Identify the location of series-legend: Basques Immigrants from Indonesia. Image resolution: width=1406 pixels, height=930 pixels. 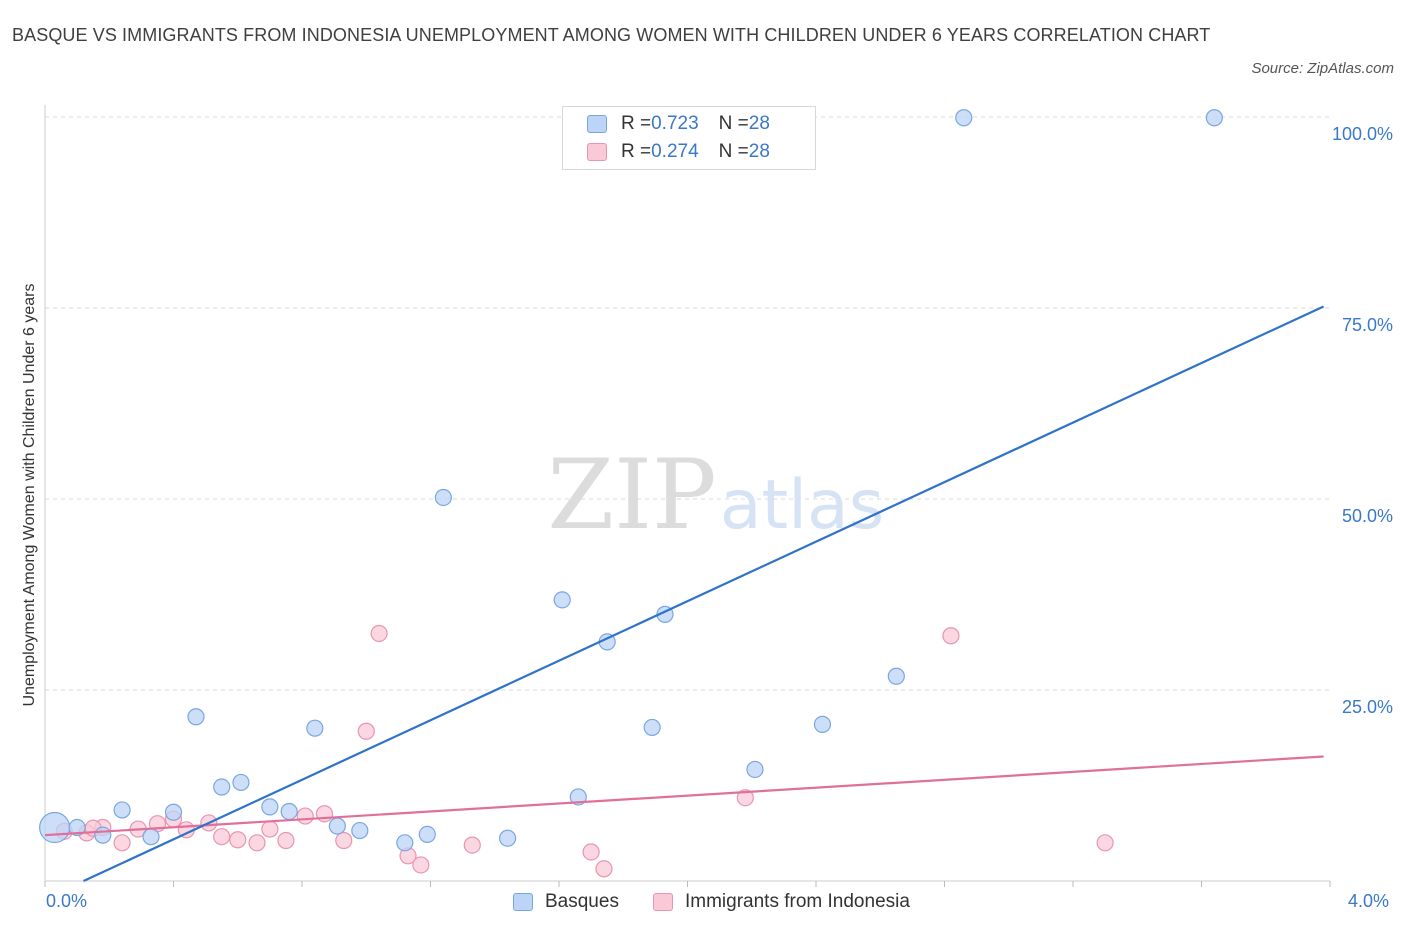
(703, 902).